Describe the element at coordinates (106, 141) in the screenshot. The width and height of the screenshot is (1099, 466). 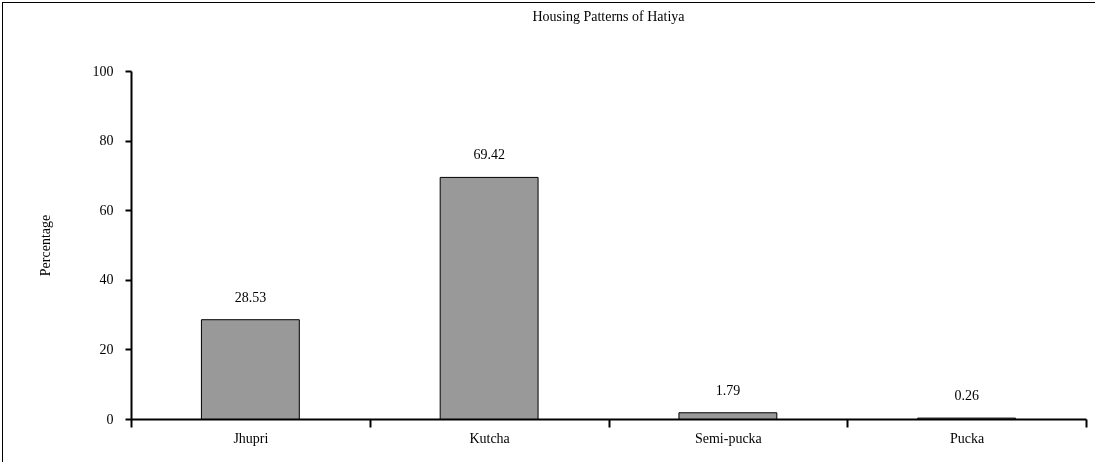
I see `y-tick-label: 80` at that location.